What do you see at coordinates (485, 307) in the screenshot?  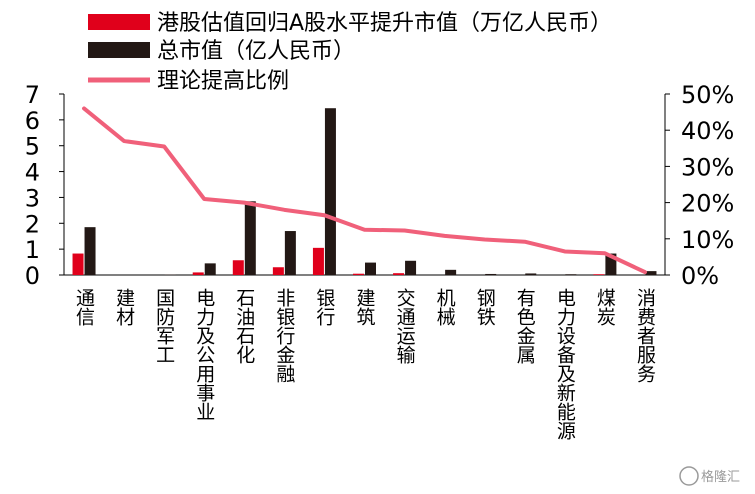 I see `category-label-10: 钢铁` at bounding box center [485, 307].